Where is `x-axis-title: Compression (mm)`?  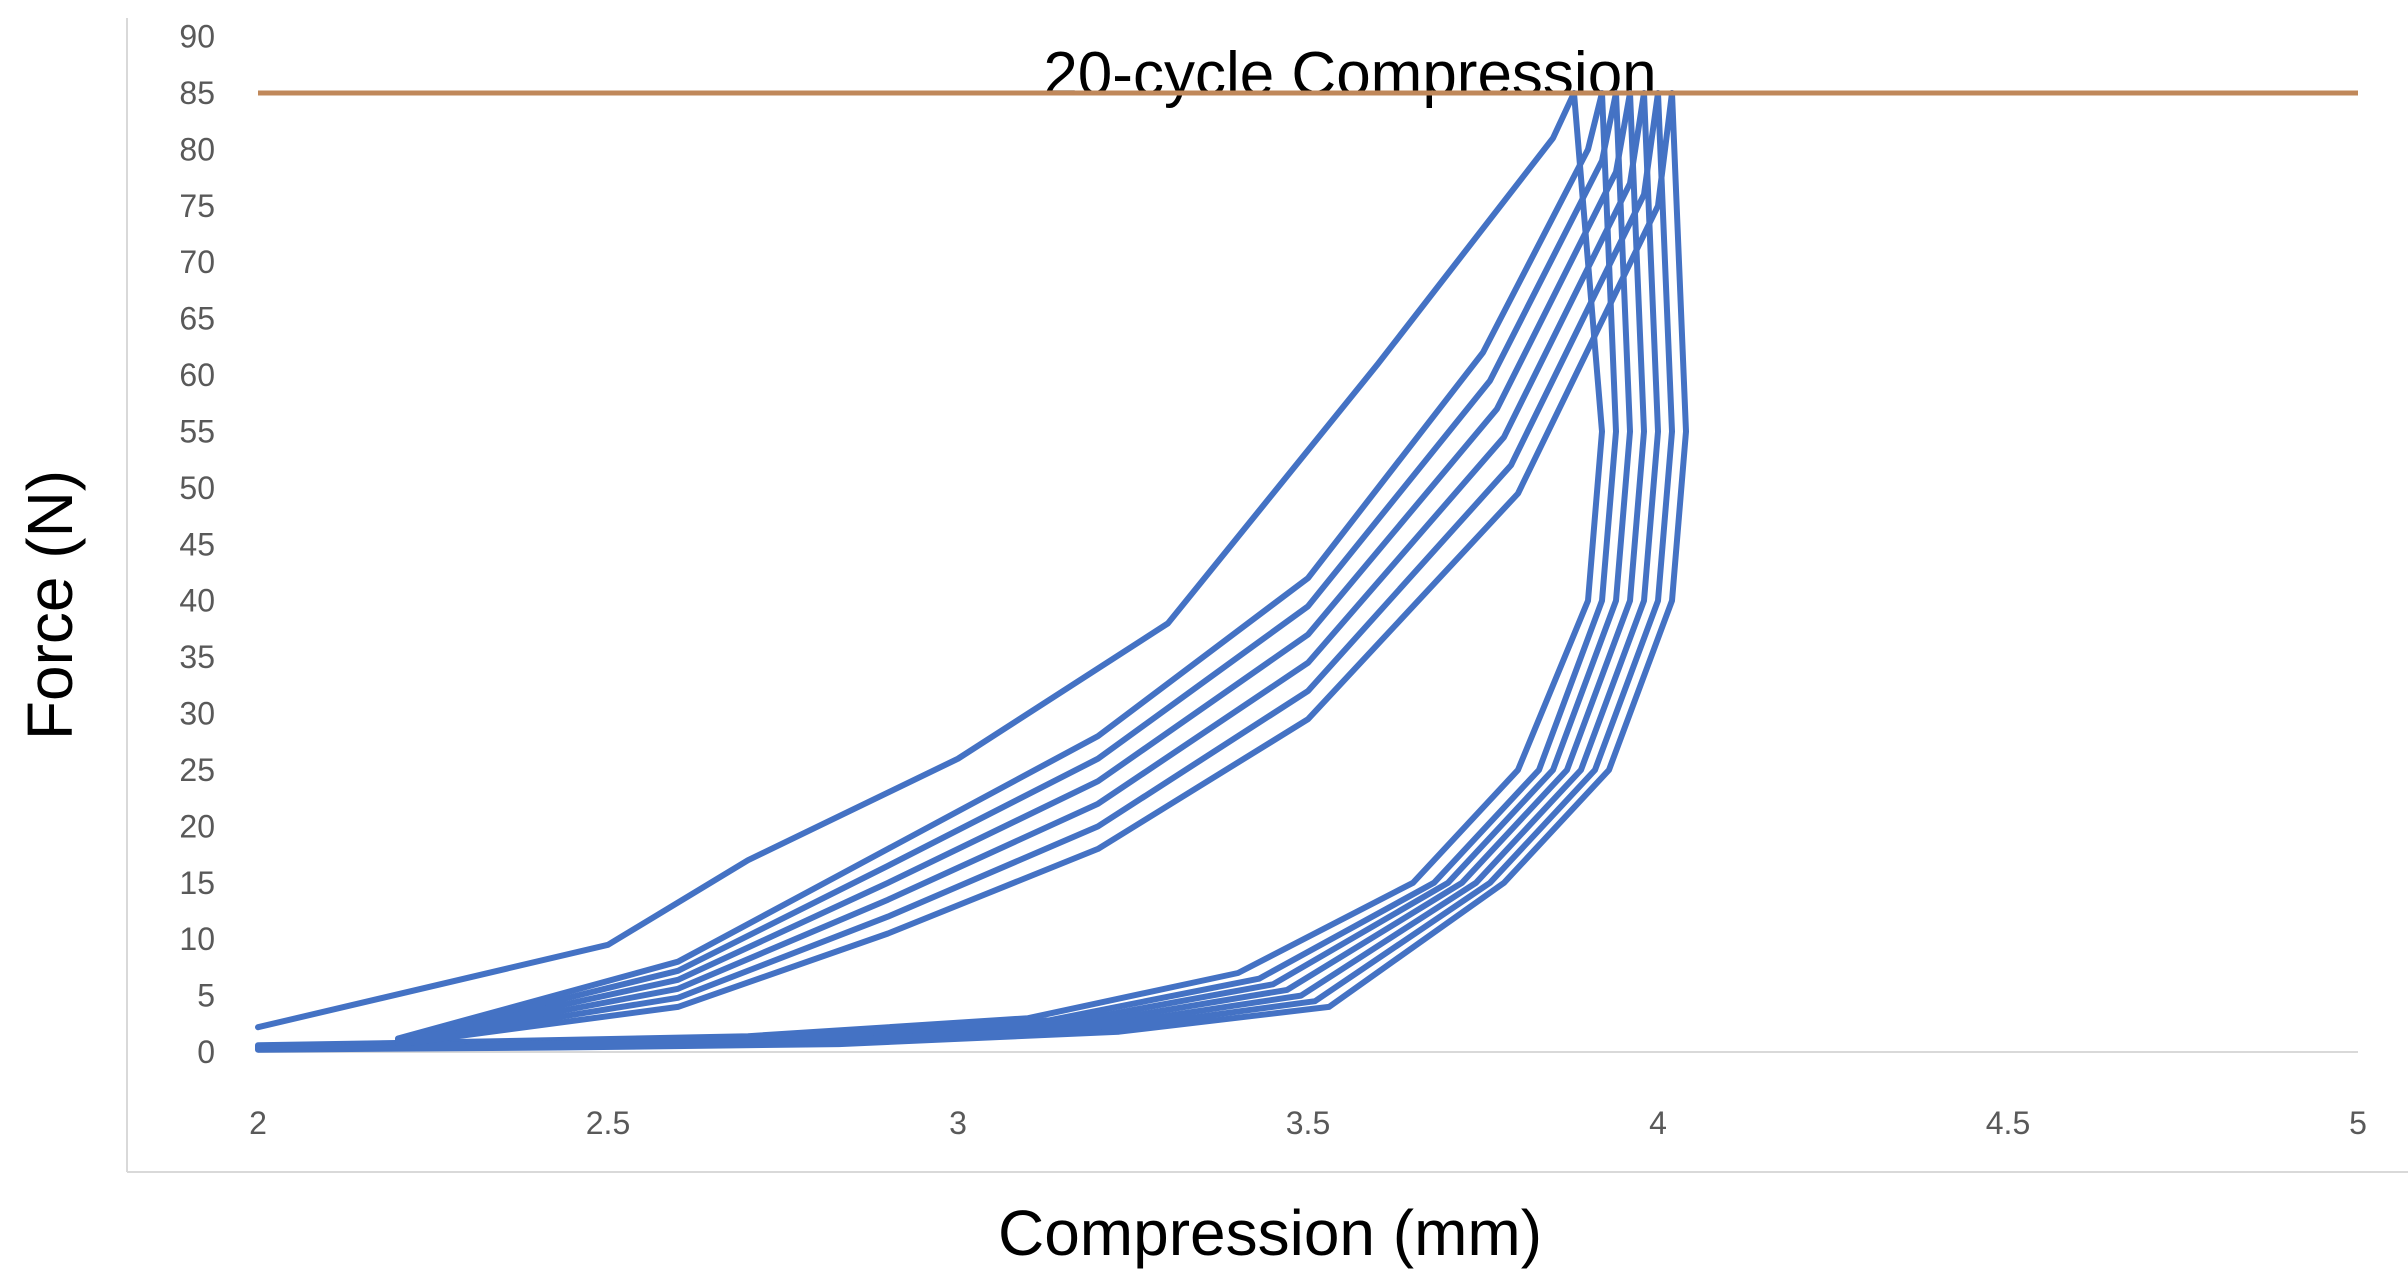
x-axis-title: Compression (mm) is located at coordinates (1270, 1233).